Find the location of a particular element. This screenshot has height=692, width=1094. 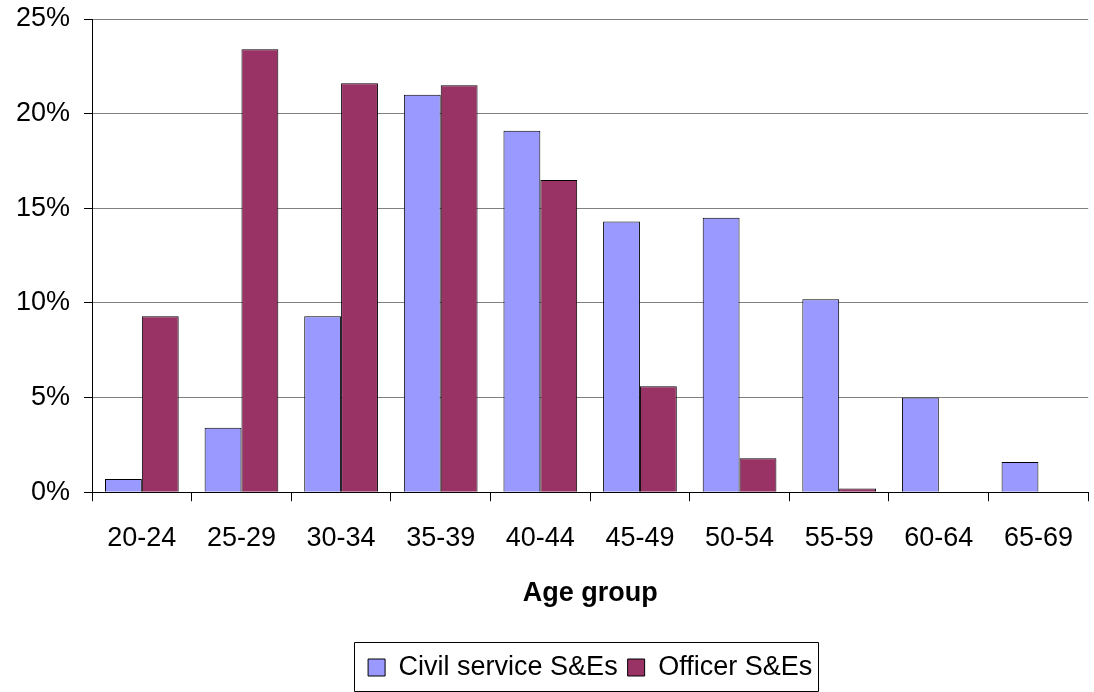

legend-label: Civil service S&Es is located at coordinates (508, 665).